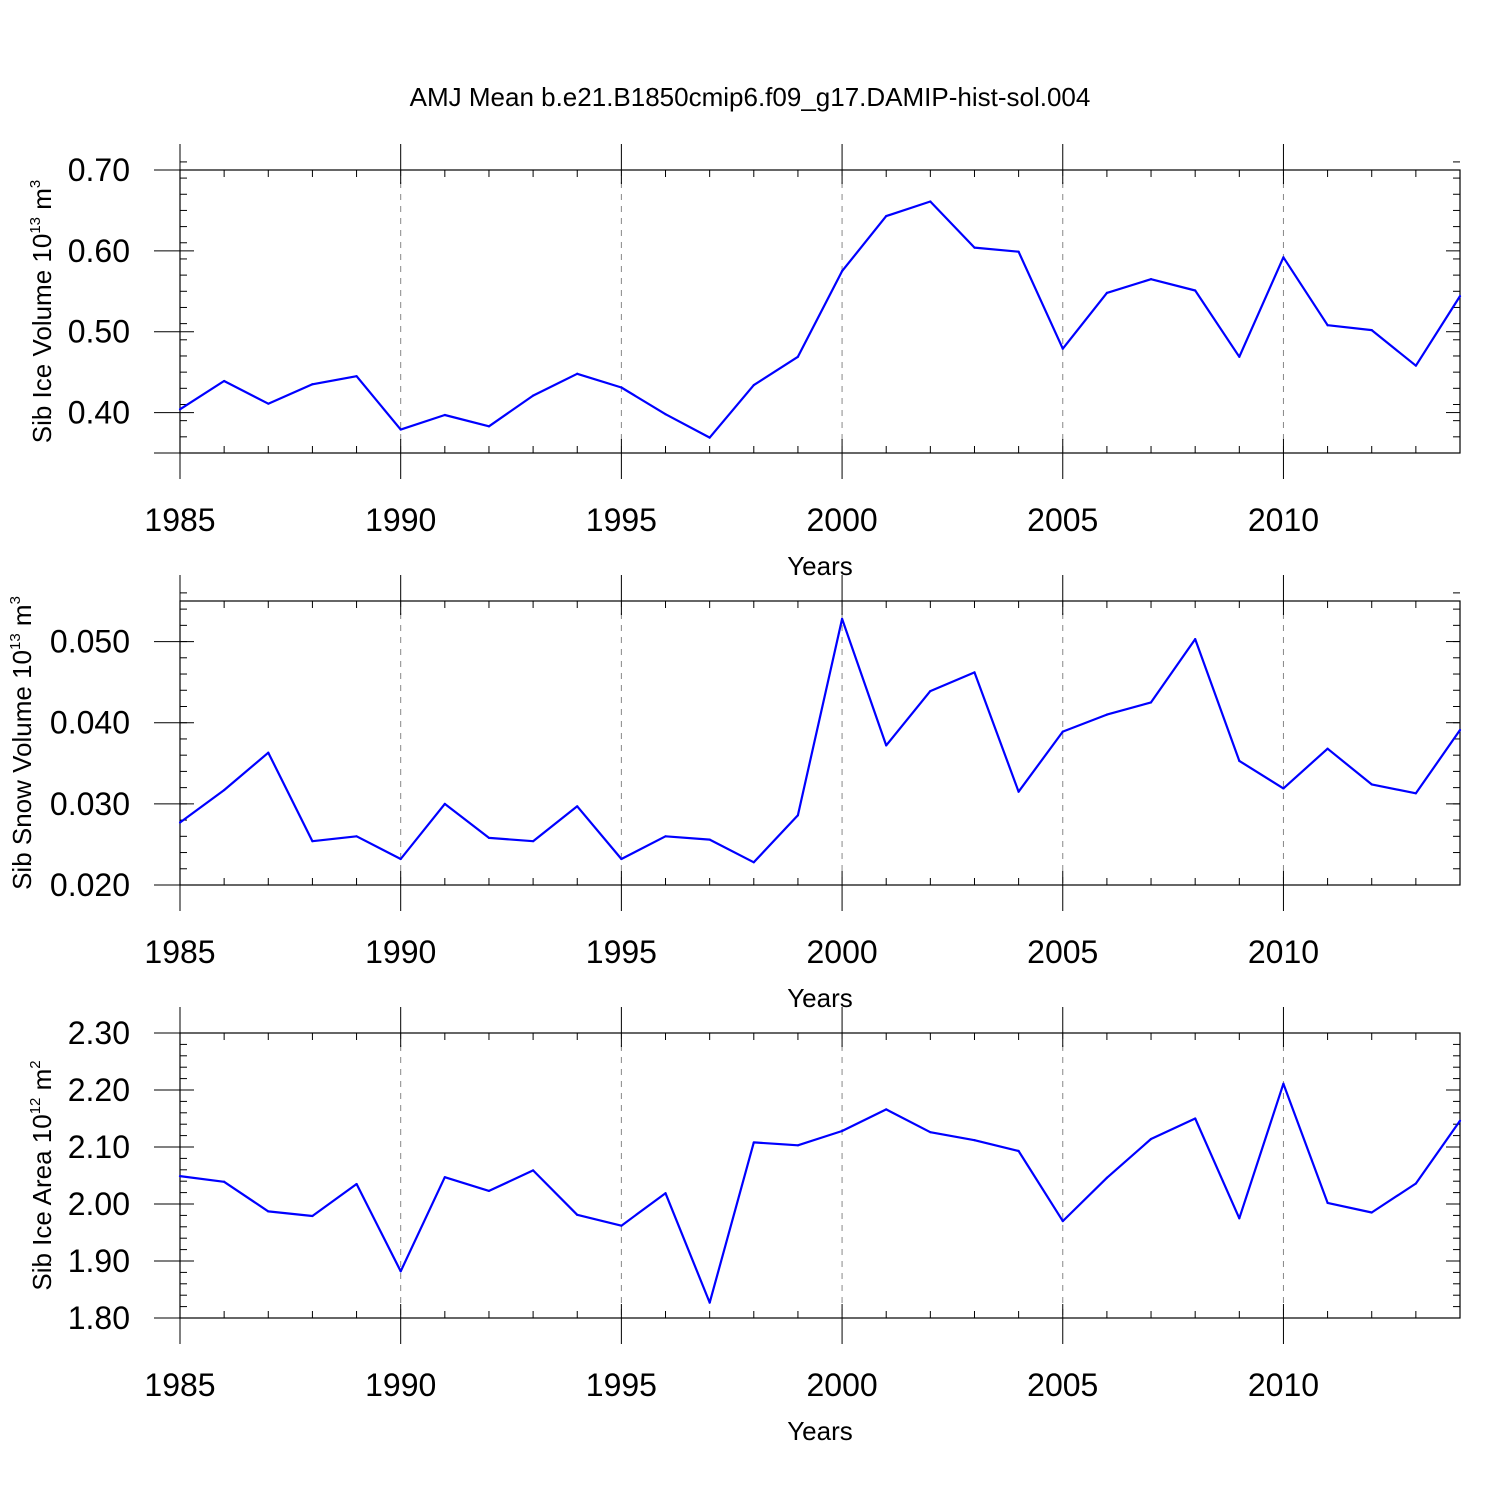 The width and height of the screenshot is (1500, 1500). What do you see at coordinates (400, 1271) in the screenshot?
I see `data-point-1990` at bounding box center [400, 1271].